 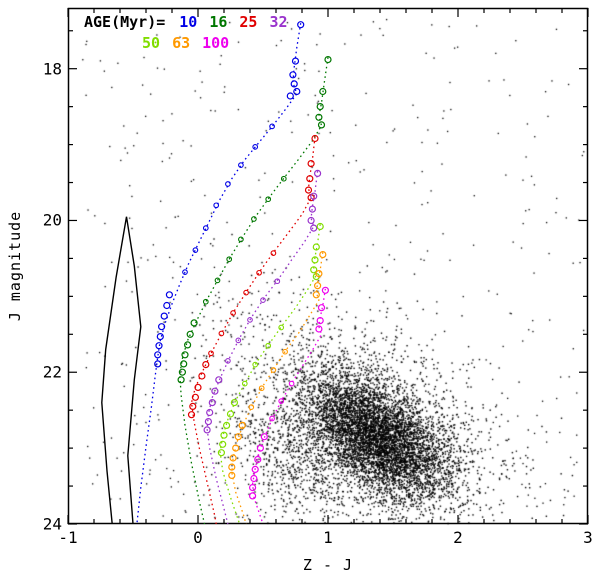 I want to click on isochrone-32myr, so click(x=262, y=346).